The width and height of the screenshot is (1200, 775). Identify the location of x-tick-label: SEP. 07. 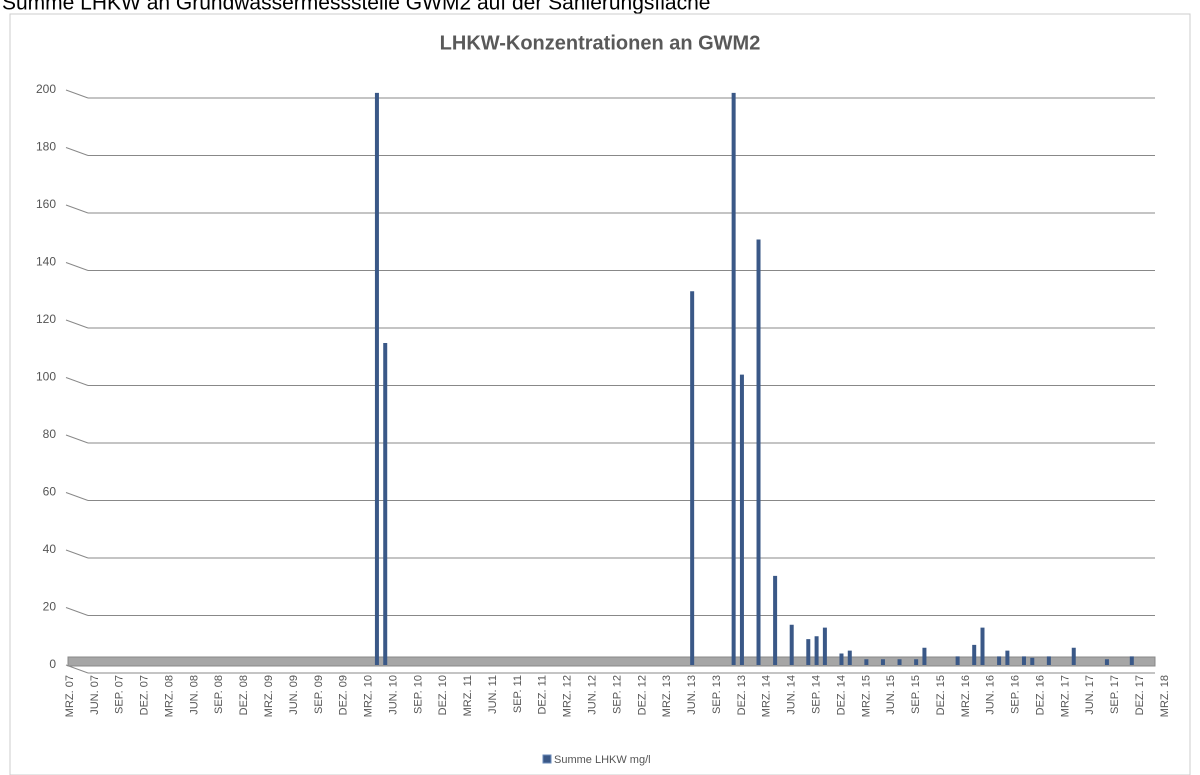
(120, 694).